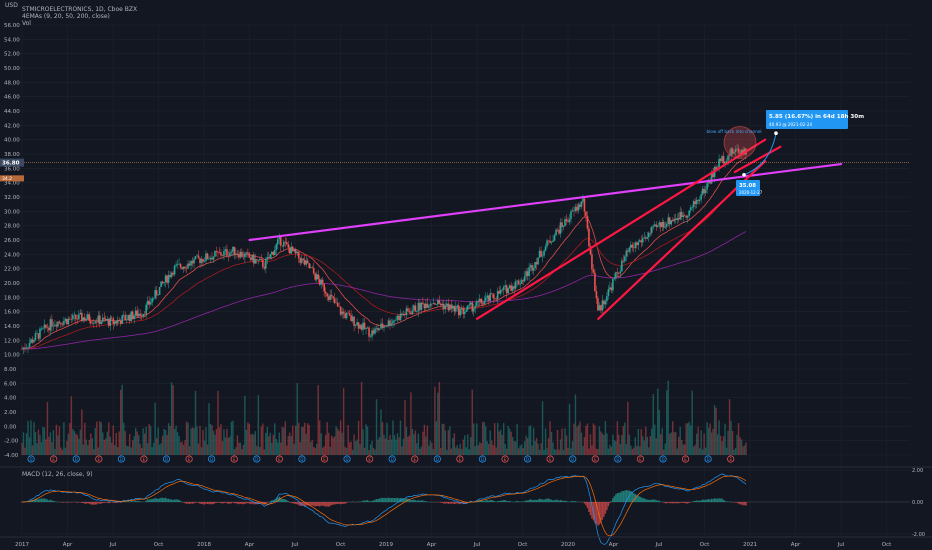 Image resolution: width=932 pixels, height=550 pixels. Describe the element at coordinates (66, 16) in the screenshot. I see `ema-indicator-label: 4EMAs (9, 20, 50, 200, close)` at that location.